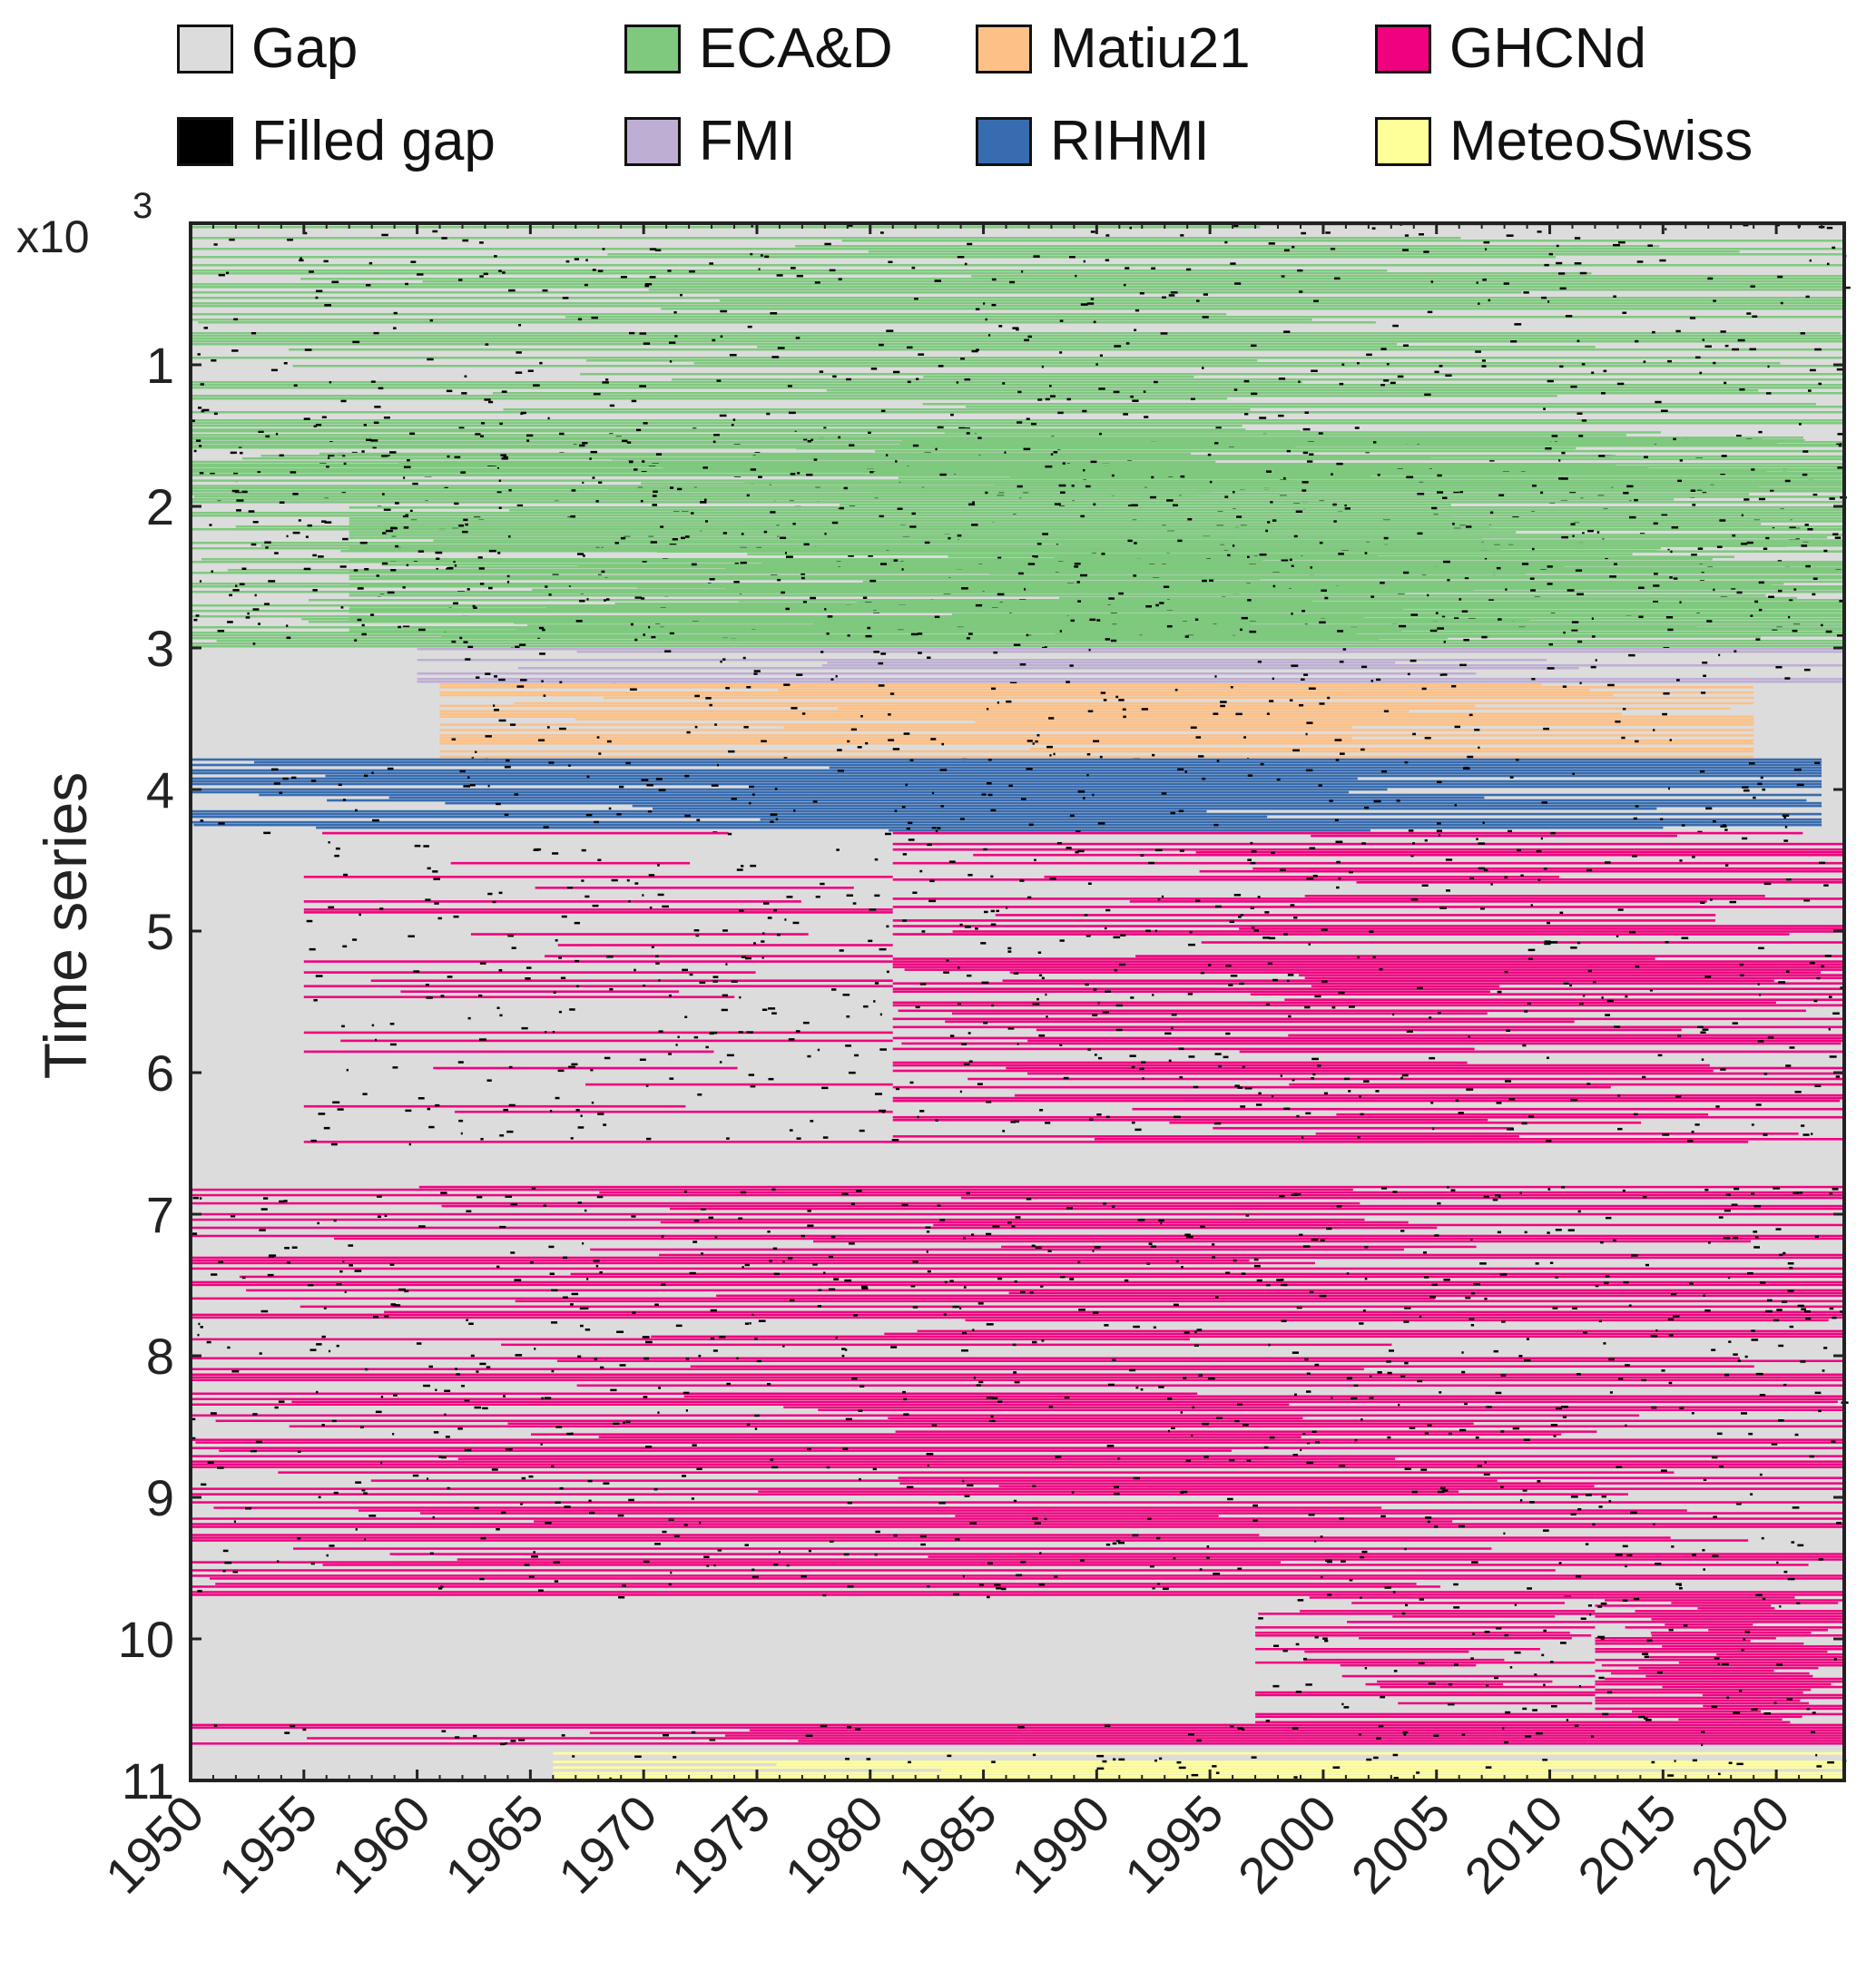 The height and width of the screenshot is (1981, 1876). Describe the element at coordinates (1131, 667) in the screenshot. I see `coverage-block` at that location.